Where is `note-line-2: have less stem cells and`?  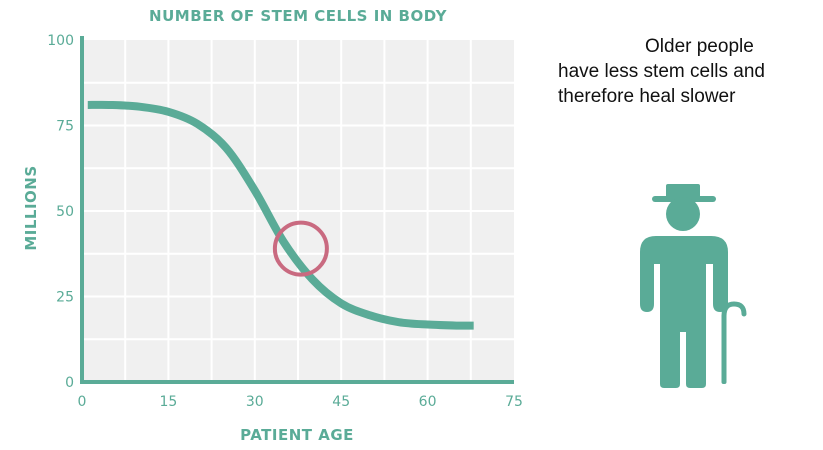 note-line-2: have less stem cells and is located at coordinates (661, 71).